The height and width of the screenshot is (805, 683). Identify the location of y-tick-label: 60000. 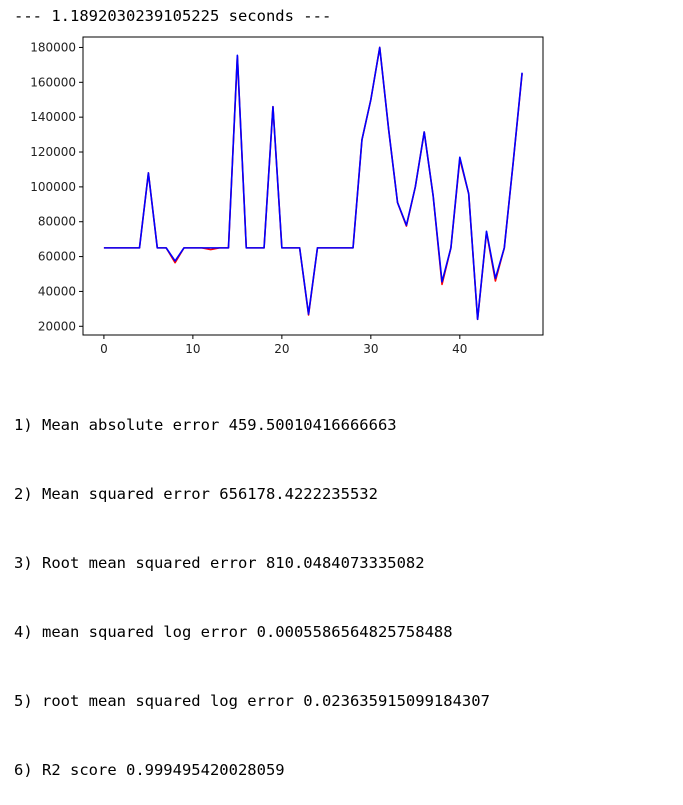
(57, 257).